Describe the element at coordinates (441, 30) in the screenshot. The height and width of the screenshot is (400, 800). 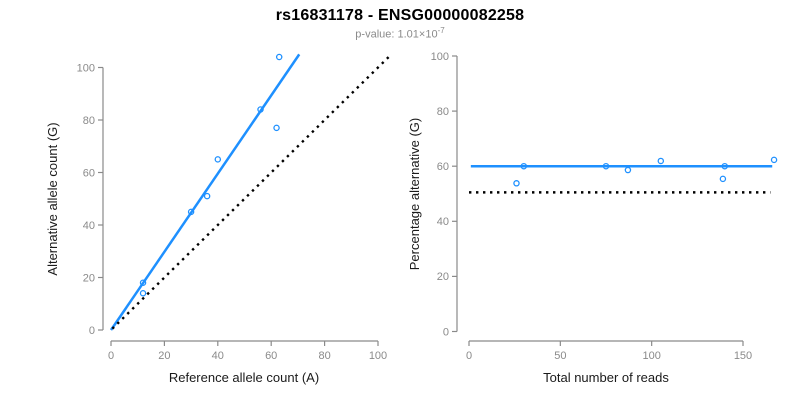
I see `pvalue-exponent: -7` at that location.